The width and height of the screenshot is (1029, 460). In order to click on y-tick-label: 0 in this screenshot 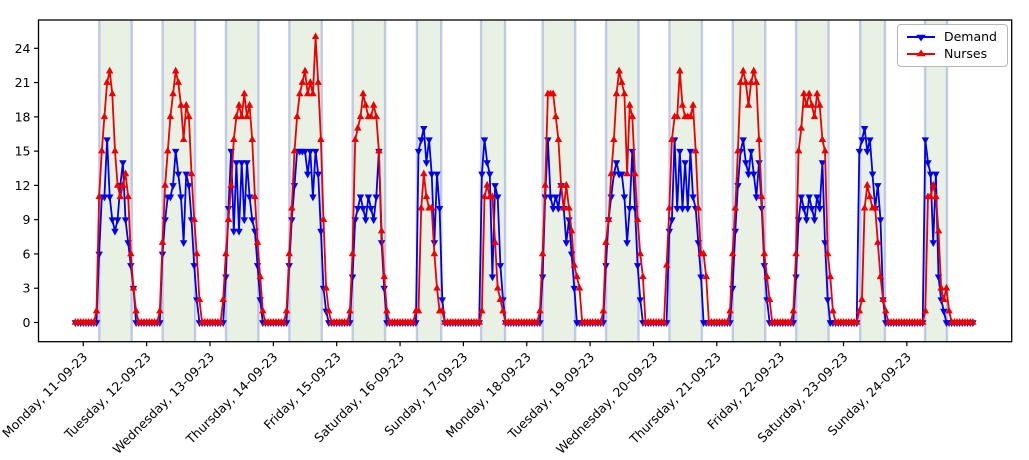, I will do `click(27, 322)`.